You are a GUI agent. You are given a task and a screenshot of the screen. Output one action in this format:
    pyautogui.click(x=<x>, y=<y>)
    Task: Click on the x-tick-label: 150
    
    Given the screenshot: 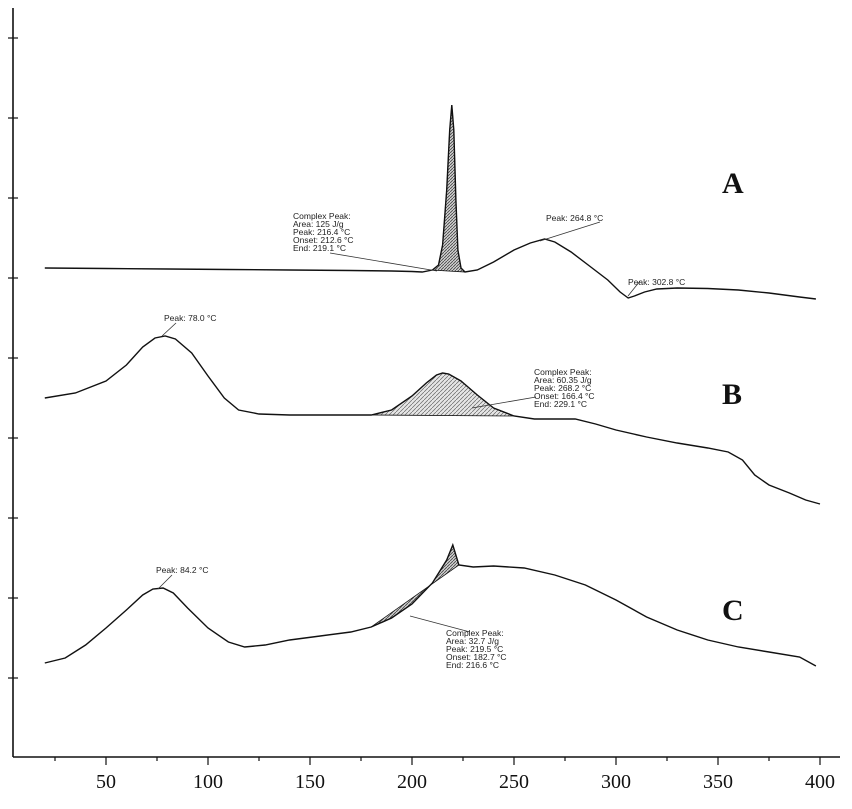 What is the action you would take?
    pyautogui.click(x=310, y=782)
    